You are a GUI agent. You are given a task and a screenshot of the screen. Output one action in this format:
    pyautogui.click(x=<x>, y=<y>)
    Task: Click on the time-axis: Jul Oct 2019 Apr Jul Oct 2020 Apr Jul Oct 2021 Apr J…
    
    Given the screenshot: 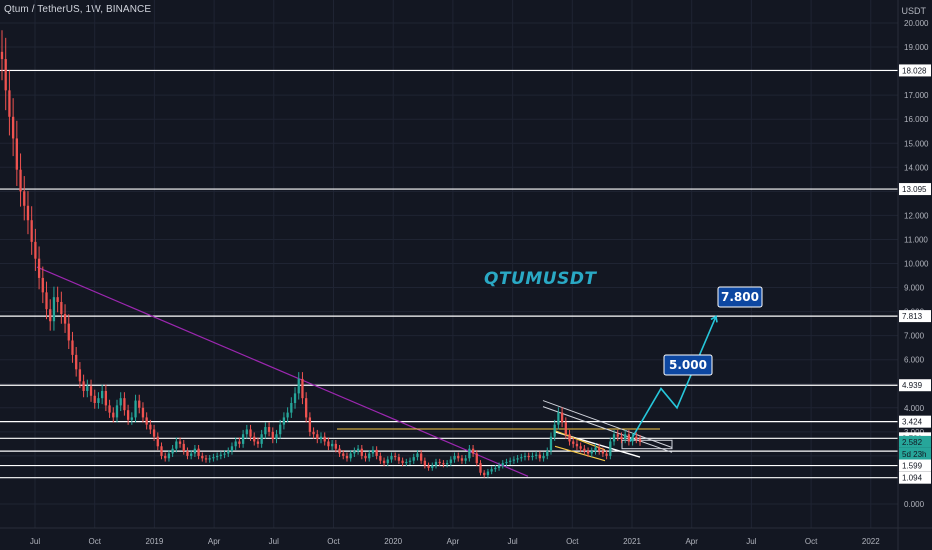 What is the action you would take?
    pyautogui.click(x=466, y=536)
    